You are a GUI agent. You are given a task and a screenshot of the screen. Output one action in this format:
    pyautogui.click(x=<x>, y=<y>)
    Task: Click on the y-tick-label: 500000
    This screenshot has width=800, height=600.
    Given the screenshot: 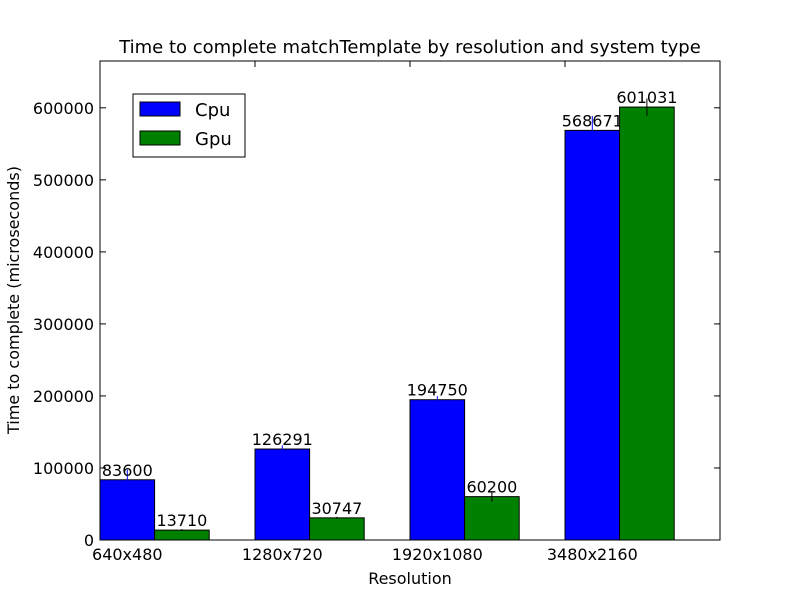 What is the action you would take?
    pyautogui.click(x=63, y=180)
    